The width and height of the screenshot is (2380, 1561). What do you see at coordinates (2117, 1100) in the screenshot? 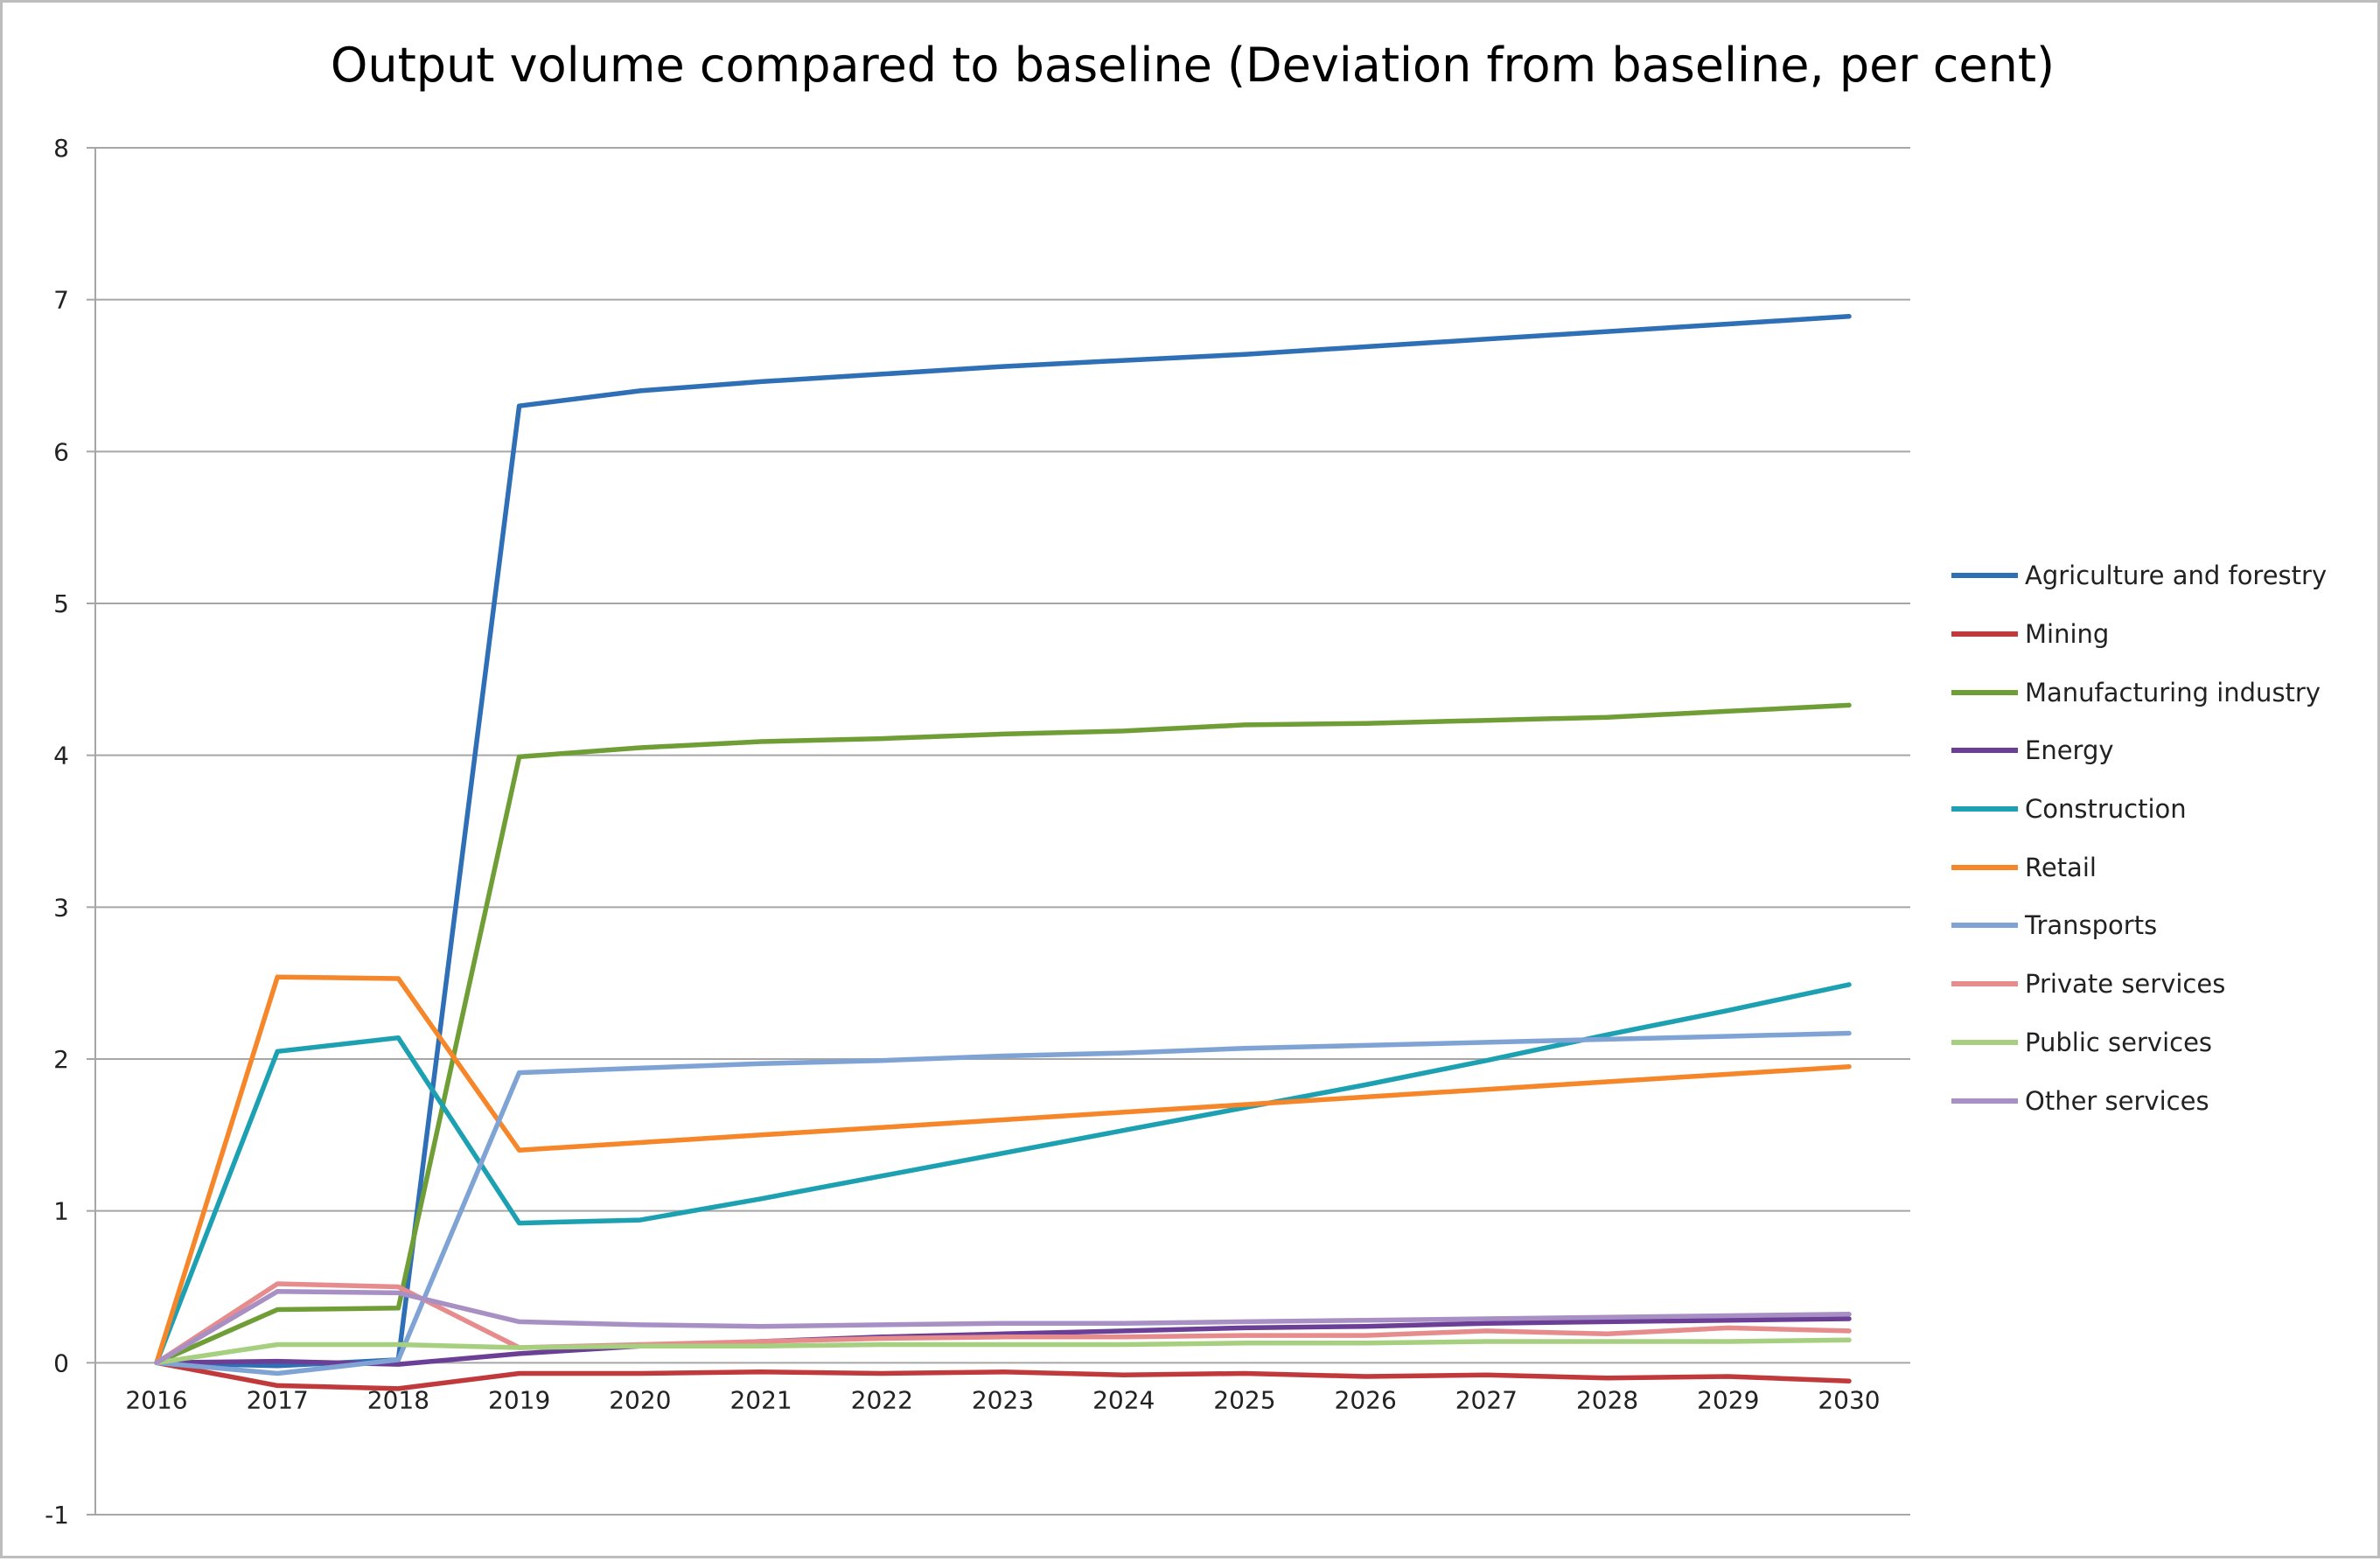
I see `legend-label: Other services` at bounding box center [2117, 1100].